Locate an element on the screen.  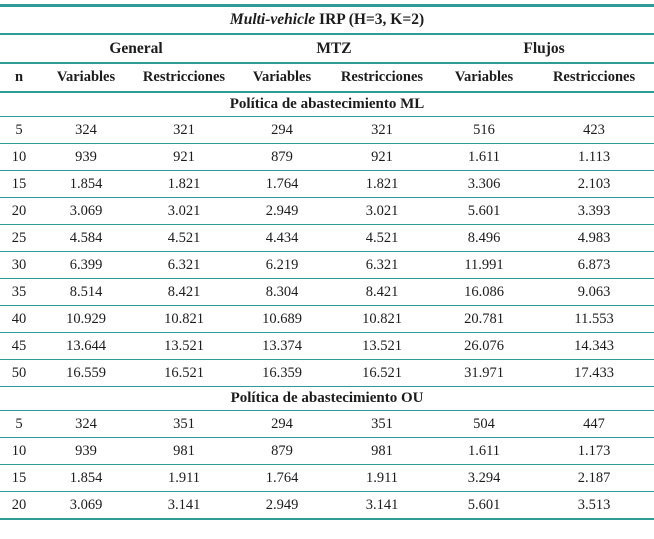
n-value: 50 is located at coordinates (19, 373).